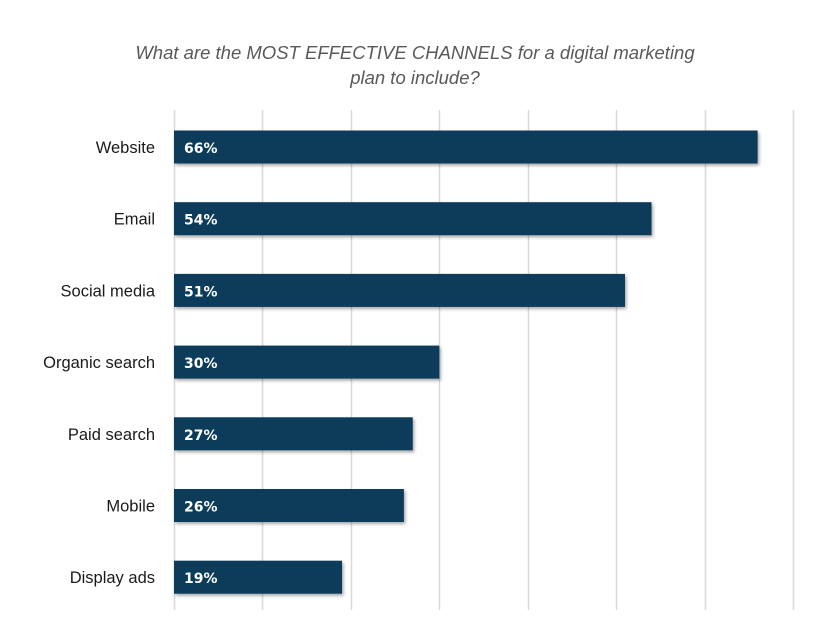  I want to click on category-label-website: Website, so click(125, 148).